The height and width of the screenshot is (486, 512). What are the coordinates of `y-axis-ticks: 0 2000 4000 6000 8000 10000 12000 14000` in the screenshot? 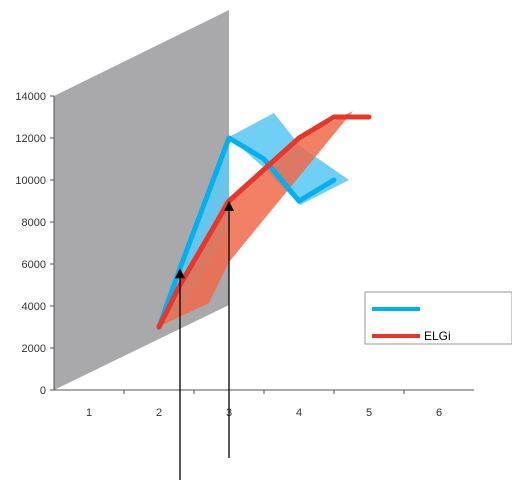 It's located at (34, 244).